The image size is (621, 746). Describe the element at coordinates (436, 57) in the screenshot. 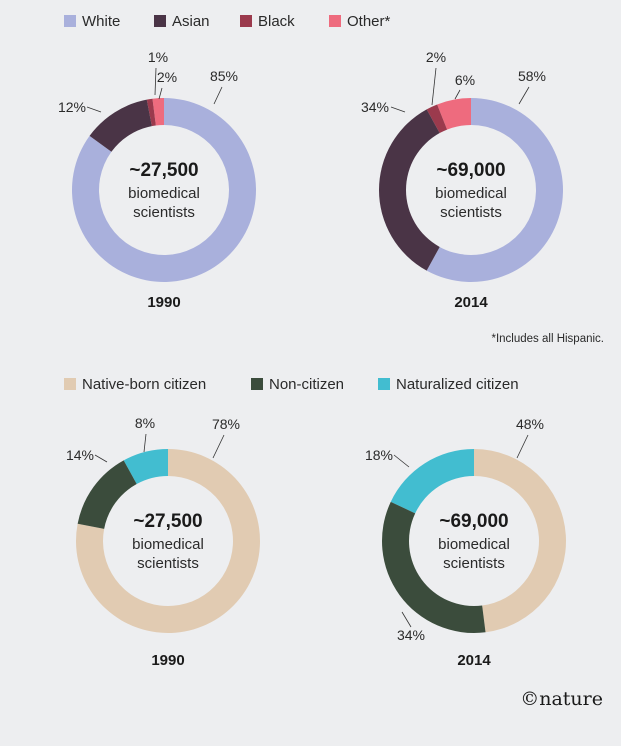

I see `pct-label-black: 2%` at that location.